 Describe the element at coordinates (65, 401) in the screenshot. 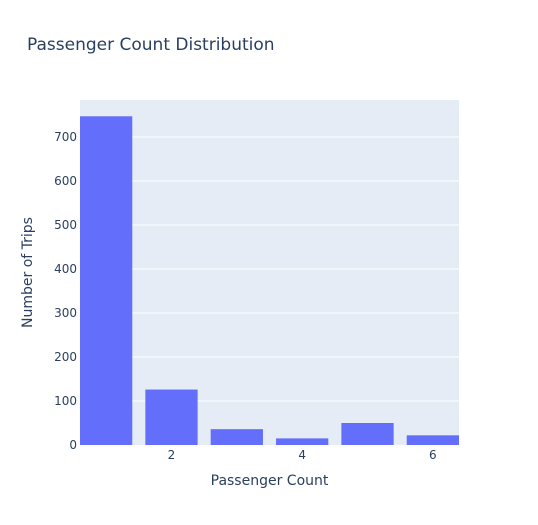

I see `y-tick-label: 100` at that location.